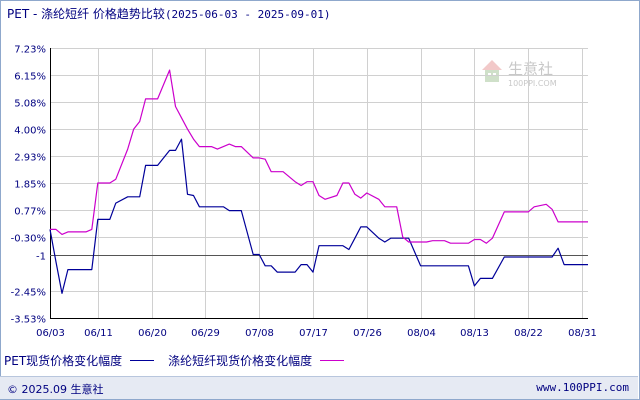 Image resolution: width=640 pixels, height=400 pixels. Describe the element at coordinates (259, 333) in the screenshot. I see `x-tick-label: 07/08` at that location.